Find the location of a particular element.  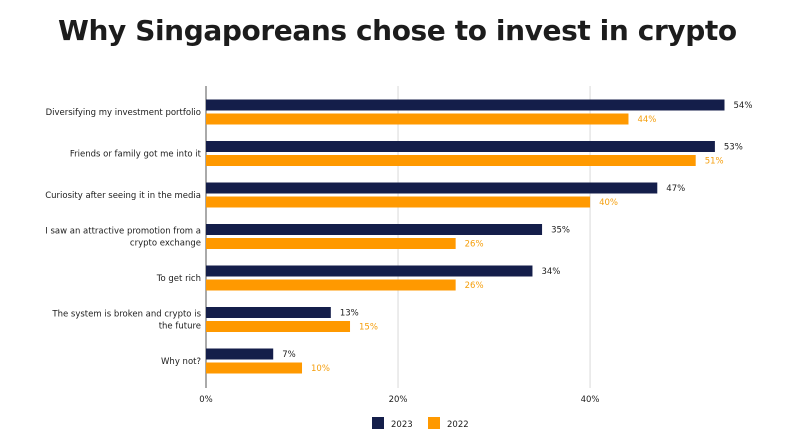

value-label-2023-1: 53% is located at coordinates (733, 148).